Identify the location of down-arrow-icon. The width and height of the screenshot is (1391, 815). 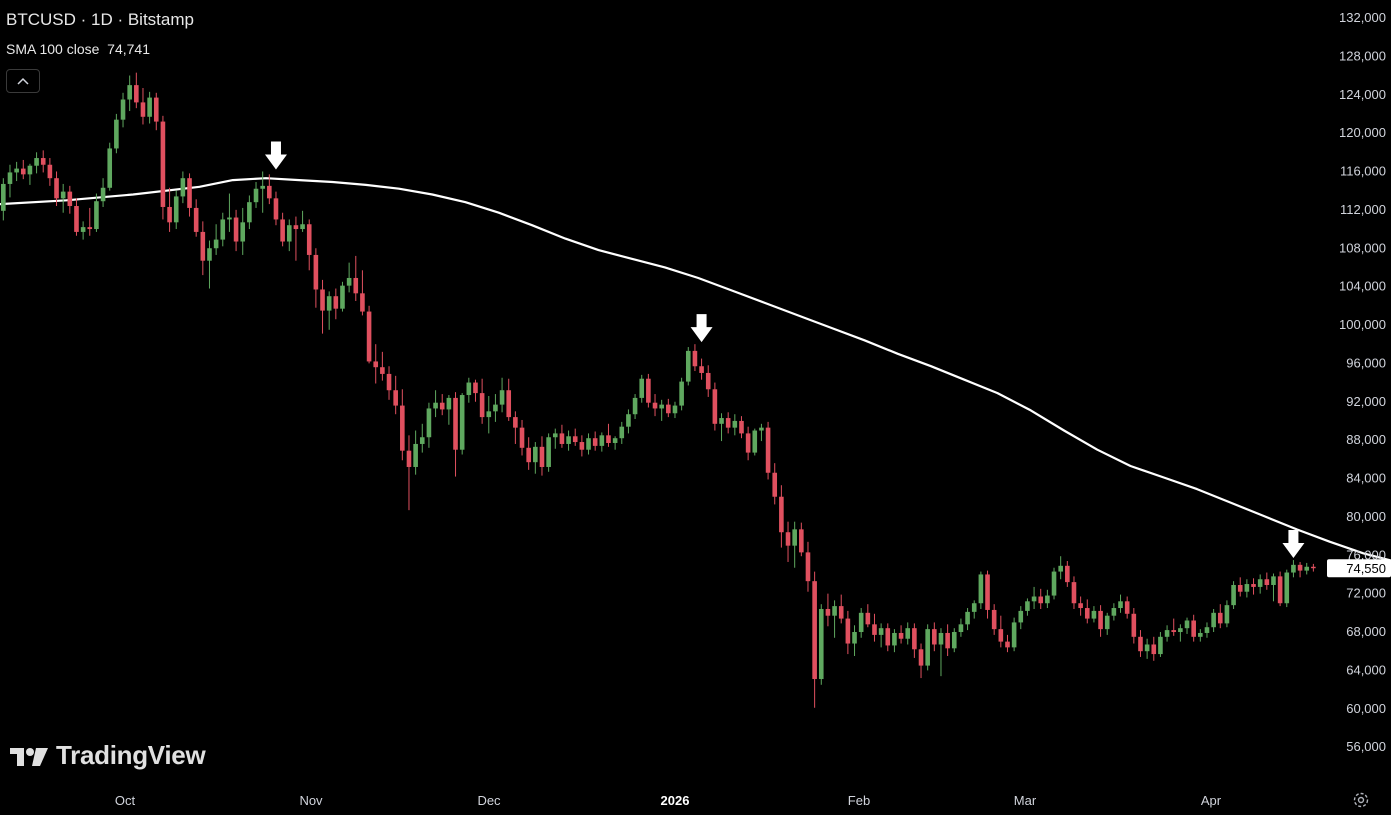
(701, 328).